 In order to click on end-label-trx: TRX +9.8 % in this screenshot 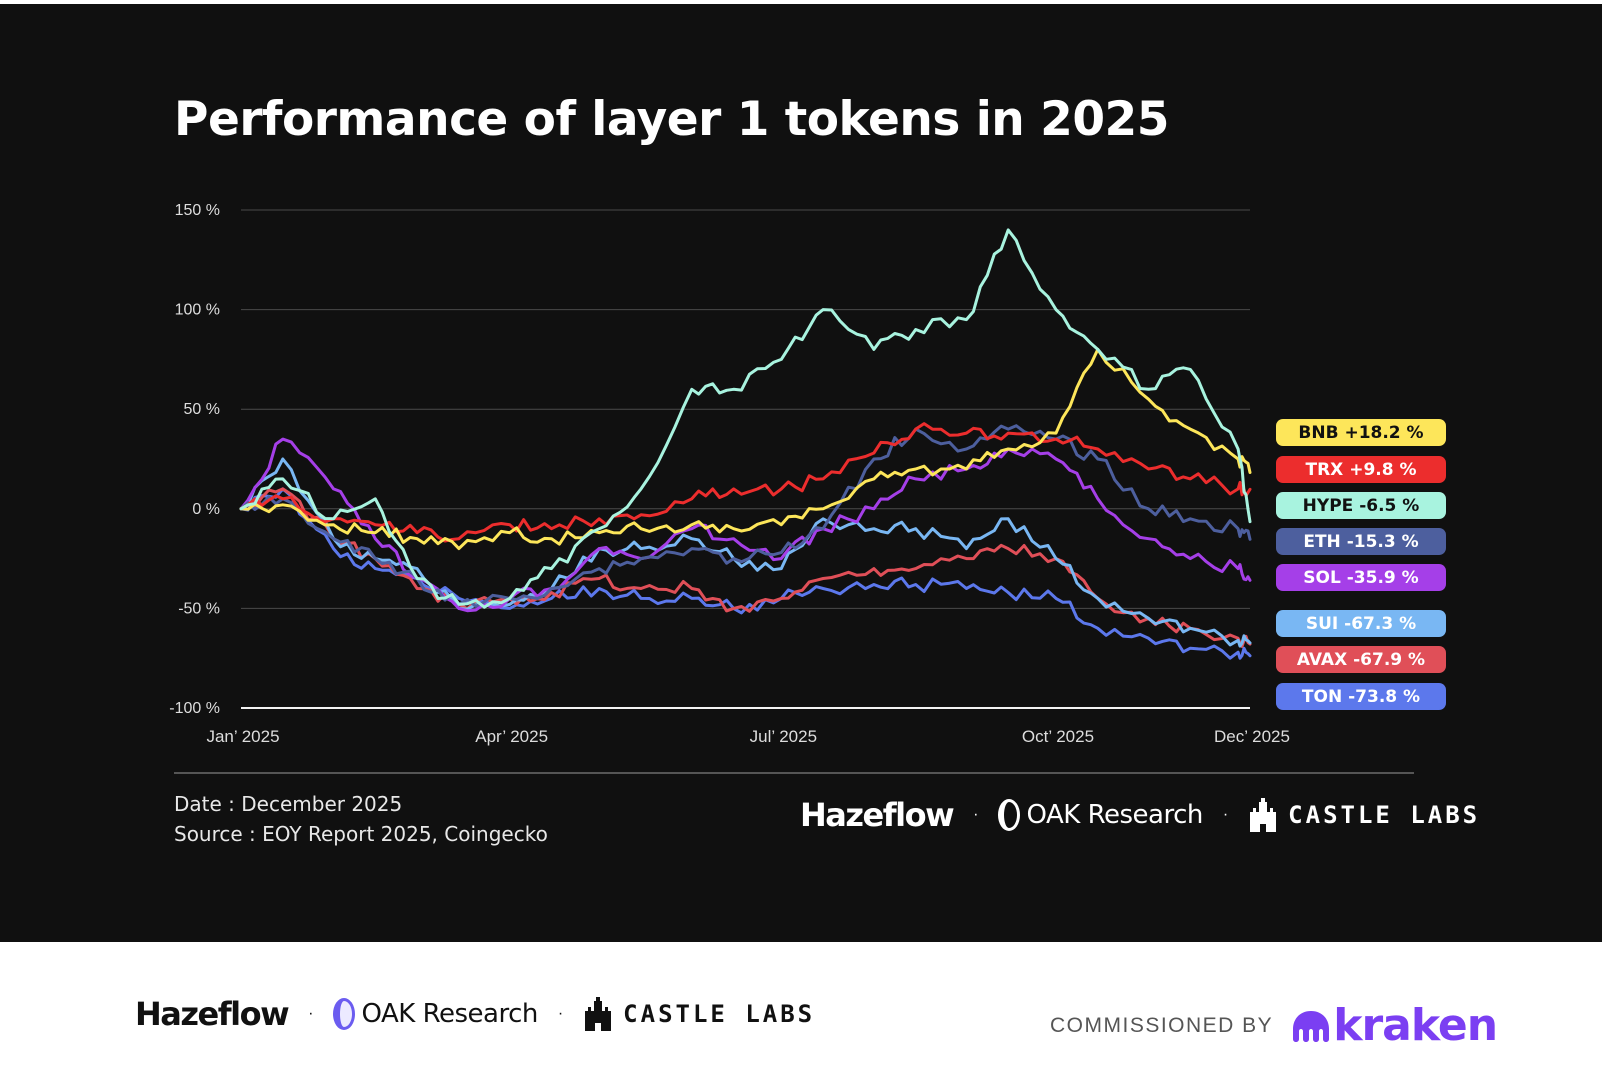, I will do `click(1361, 469)`.